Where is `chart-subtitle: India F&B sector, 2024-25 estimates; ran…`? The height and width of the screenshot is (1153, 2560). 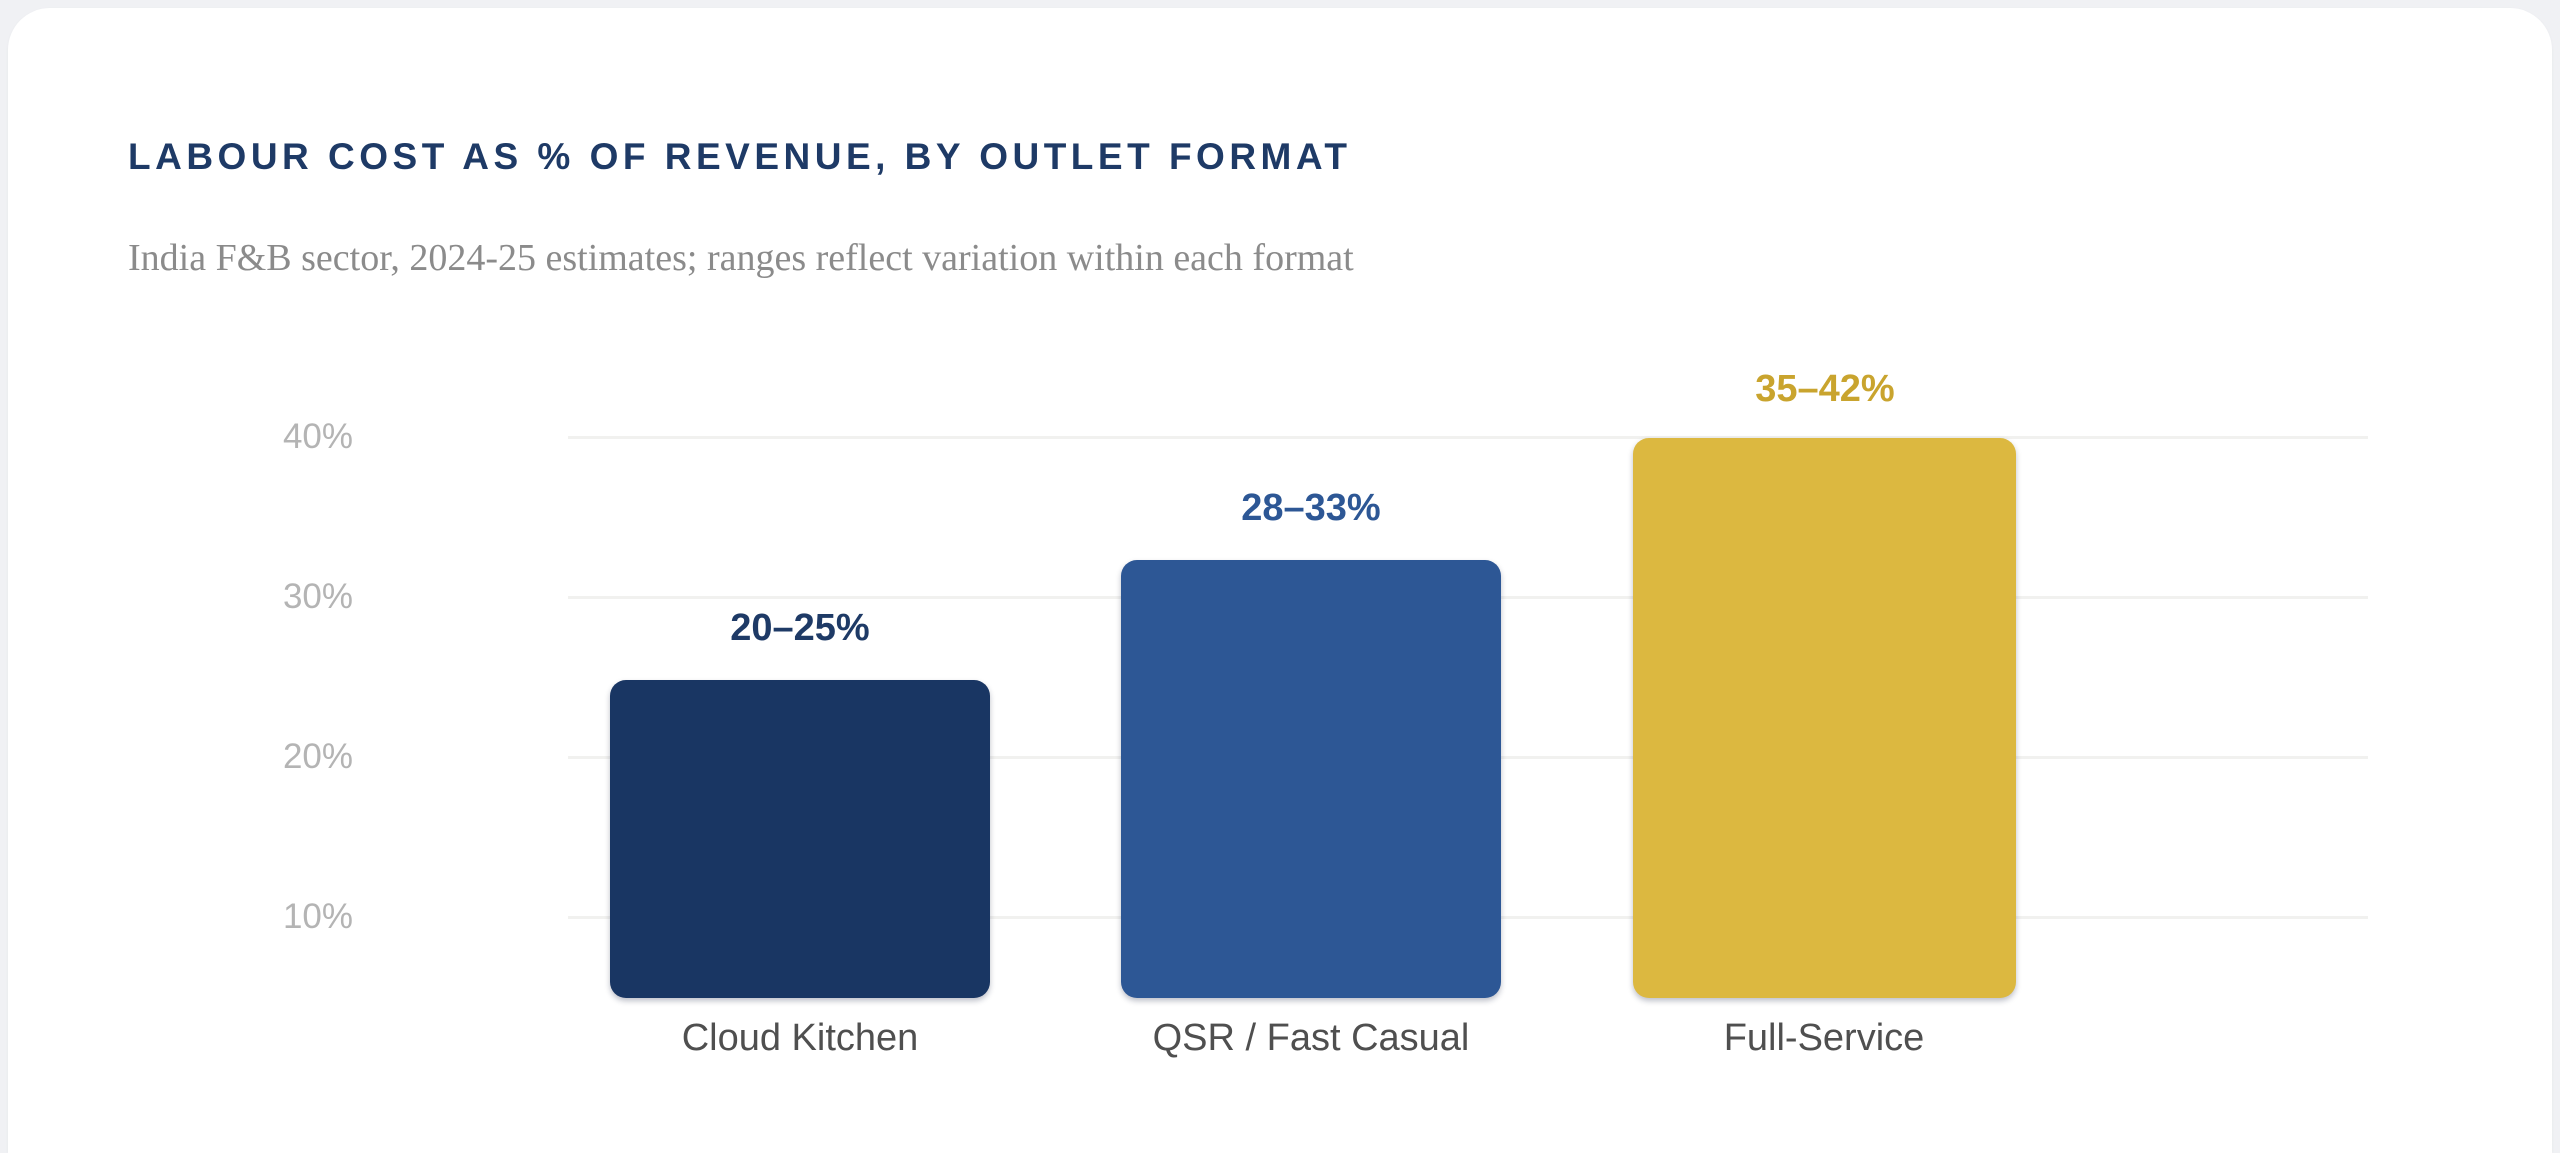
chart-subtitle: India F&B sector, 2024-25 estimates; ran… is located at coordinates (741, 258).